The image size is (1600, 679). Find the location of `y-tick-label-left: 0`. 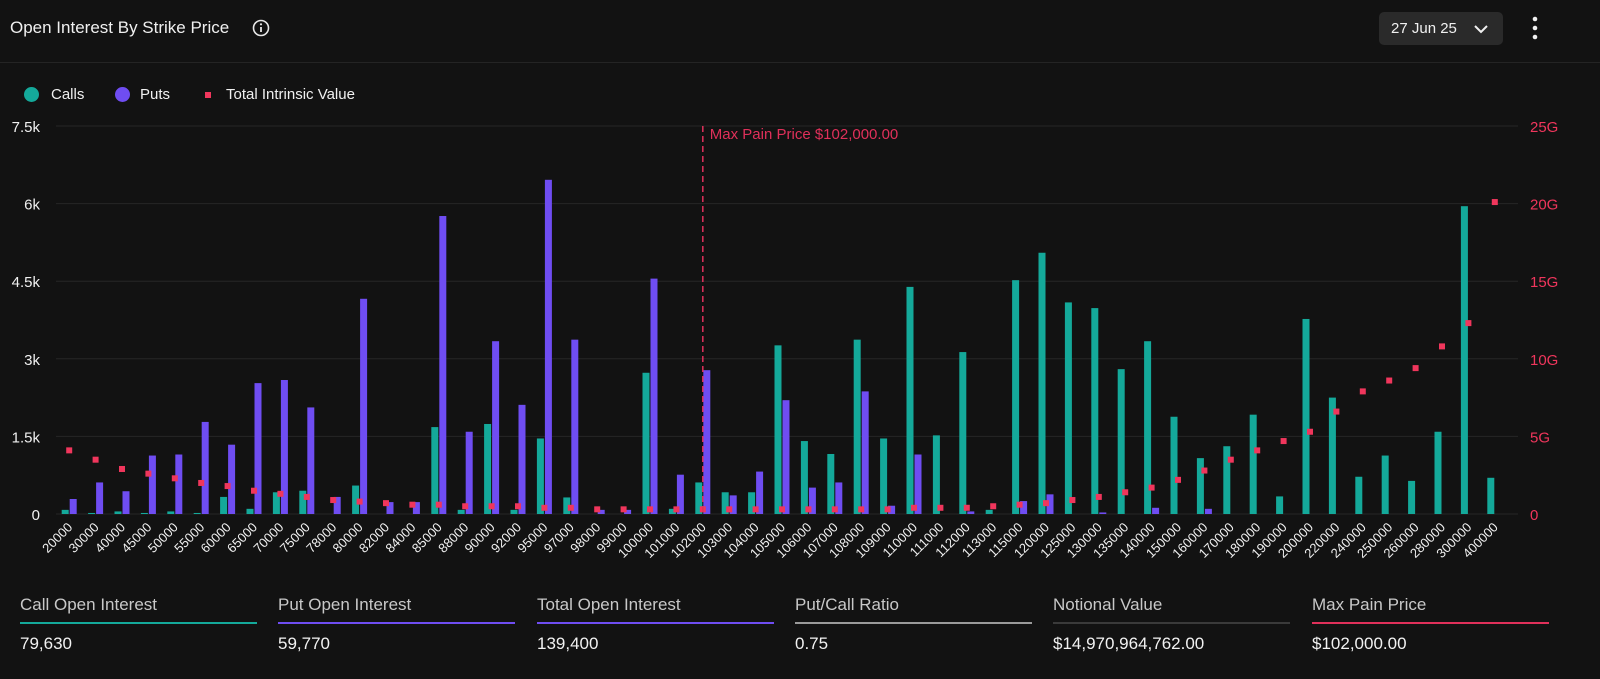

y-tick-label-left: 0 is located at coordinates (36, 515).